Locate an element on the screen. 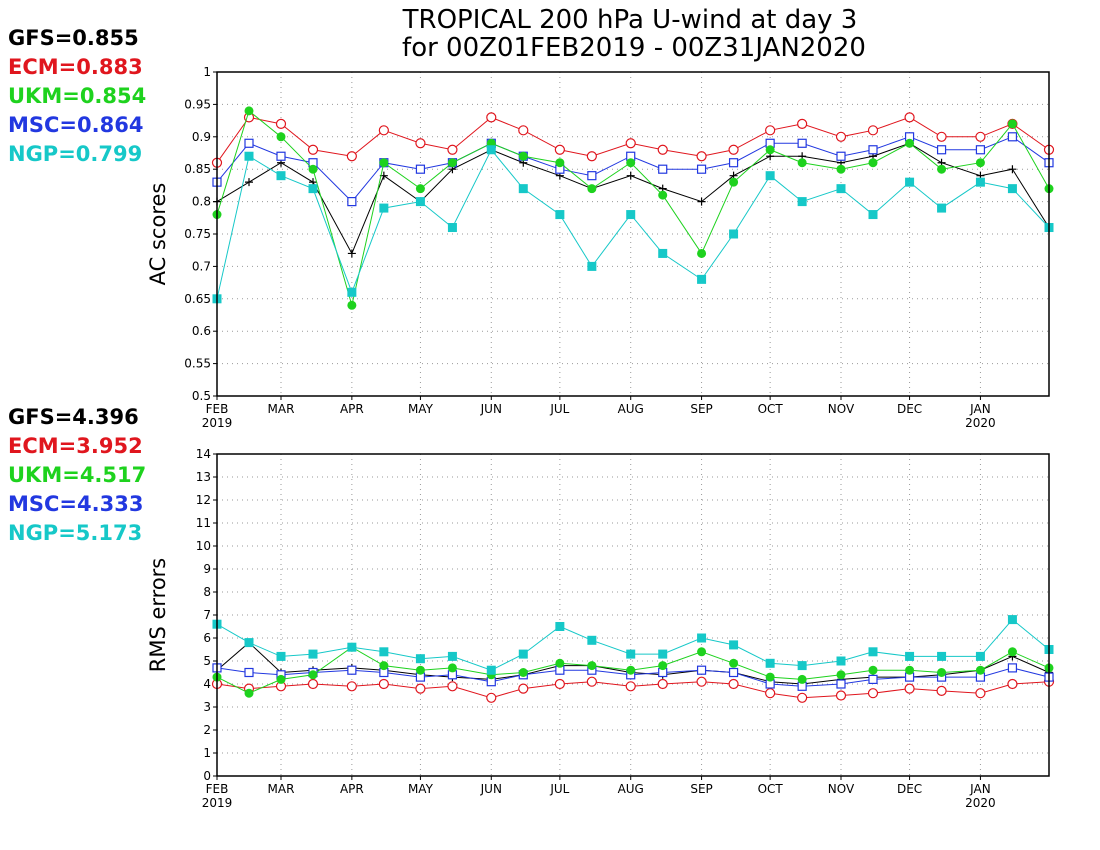 The height and width of the screenshot is (850, 1100). rms-ytick-label: 11 is located at coordinates (203, 523).